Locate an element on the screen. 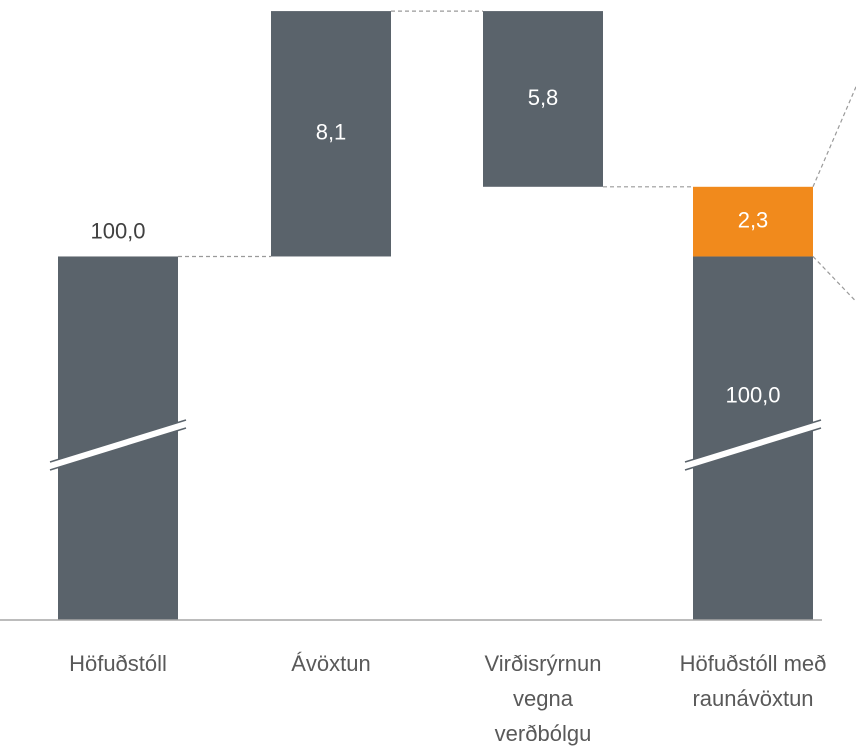  value-label: 5,8 is located at coordinates (543, 97).